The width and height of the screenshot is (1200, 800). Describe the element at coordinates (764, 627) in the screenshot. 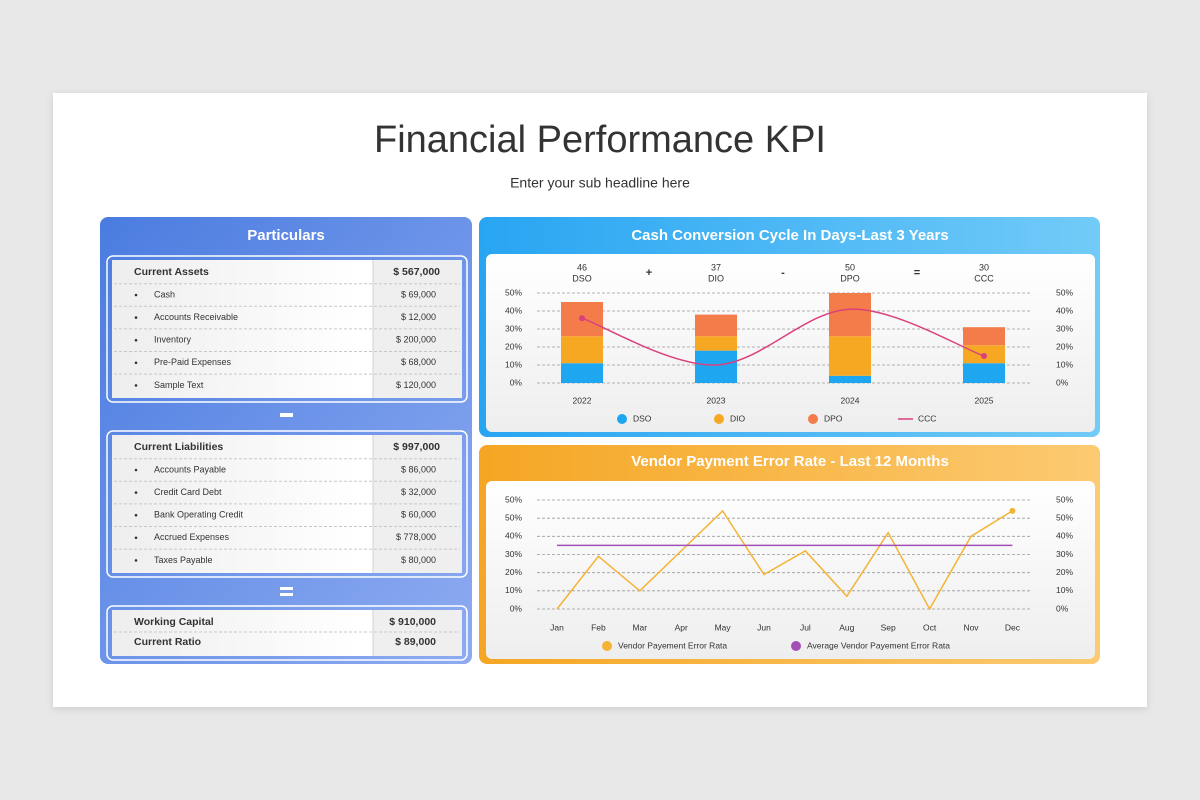

I see `x-tick-label: Jun` at that location.